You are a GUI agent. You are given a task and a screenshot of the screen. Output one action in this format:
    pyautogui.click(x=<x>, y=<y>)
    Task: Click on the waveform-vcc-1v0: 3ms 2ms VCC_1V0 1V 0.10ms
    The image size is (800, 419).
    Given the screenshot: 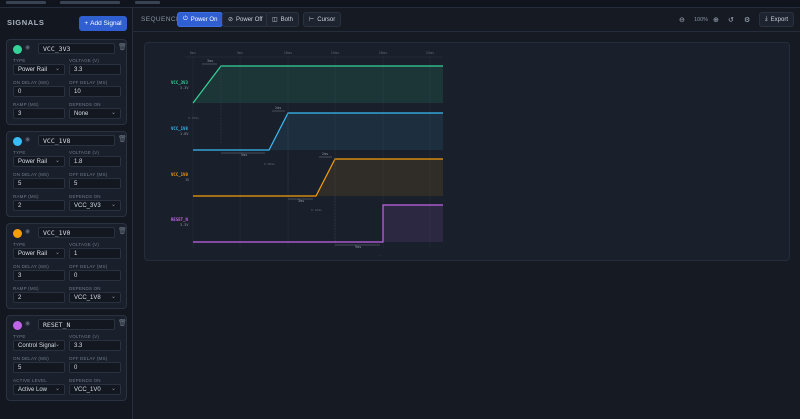 What is the action you would take?
    pyautogui.click(x=307, y=197)
    